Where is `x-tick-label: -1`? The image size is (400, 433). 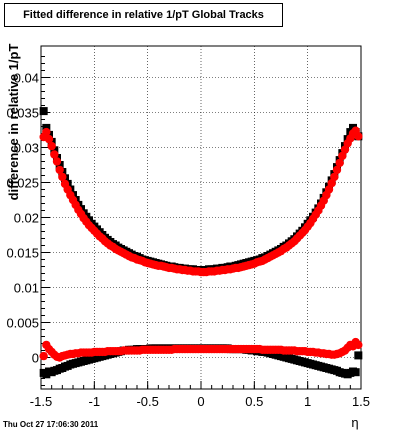
x-tick-label: -1 is located at coordinates (95, 401).